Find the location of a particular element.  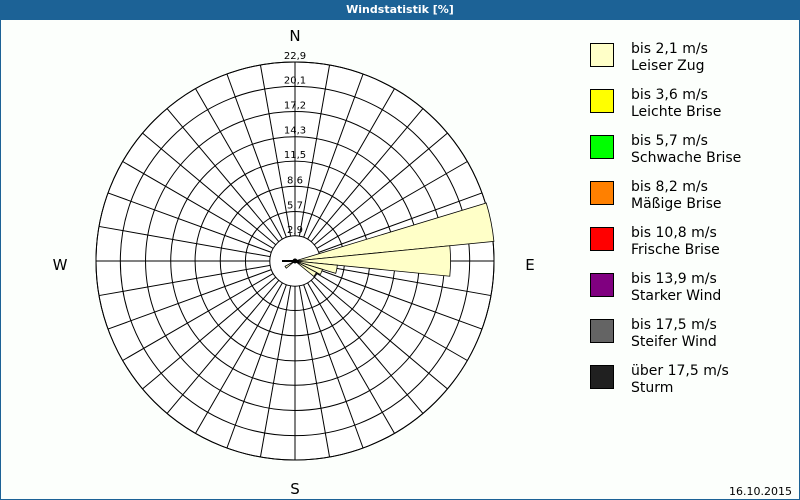

ring-label: 17,2 is located at coordinates (295, 106).